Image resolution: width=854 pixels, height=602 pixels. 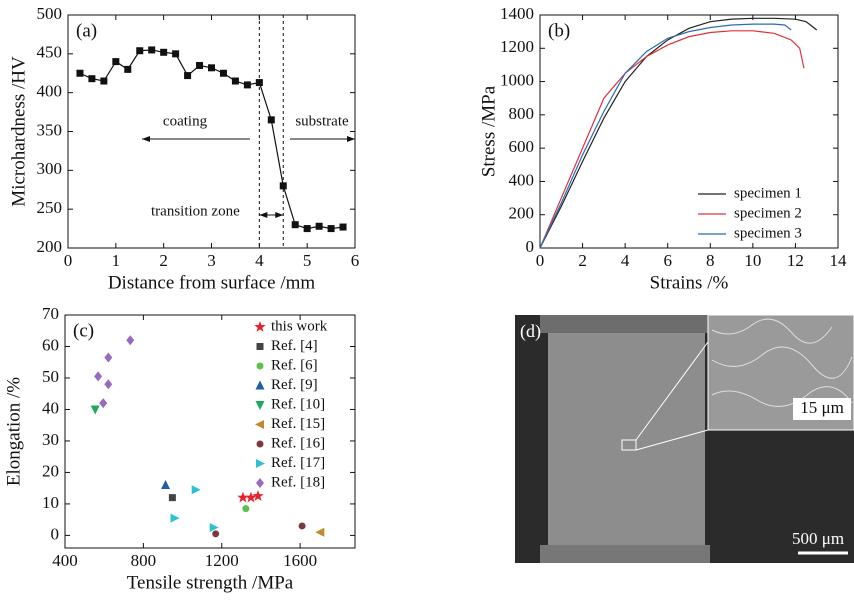 What do you see at coordinates (13, 431) in the screenshot?
I see `y-axis-title: Elongation /%` at bounding box center [13, 431].